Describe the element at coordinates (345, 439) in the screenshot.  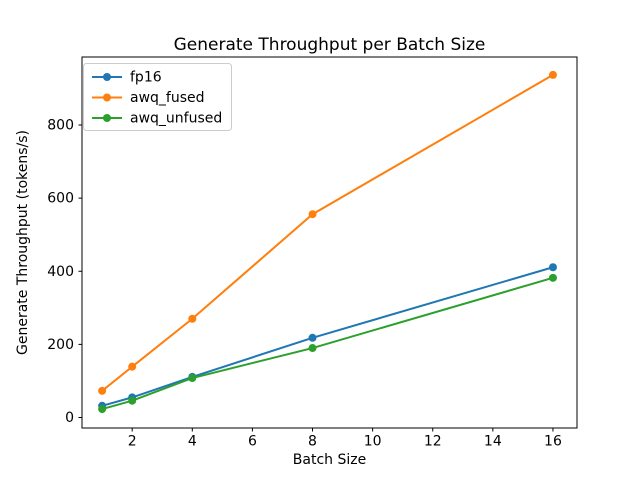
I see `x-axis-ticks: 2 4 6 8 10 12 14 16` at that location.